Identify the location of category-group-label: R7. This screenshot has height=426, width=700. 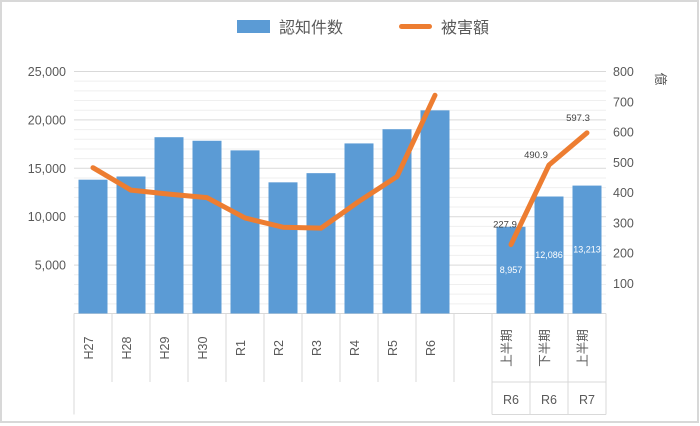
(587, 400).